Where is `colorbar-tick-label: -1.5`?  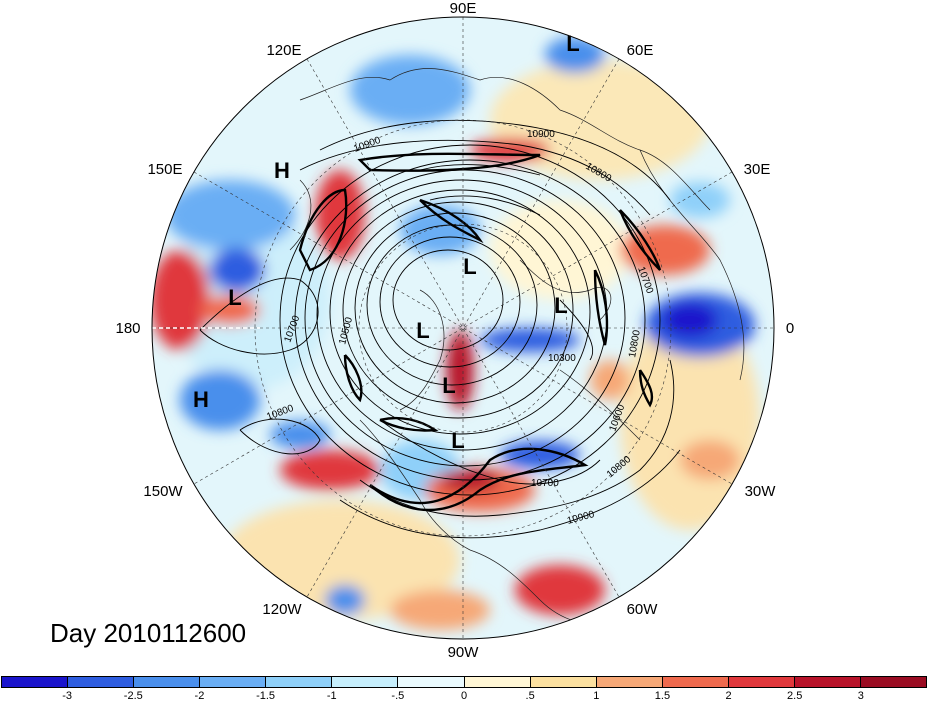
colorbar-tick-label: -1.5 is located at coordinates (266, 696).